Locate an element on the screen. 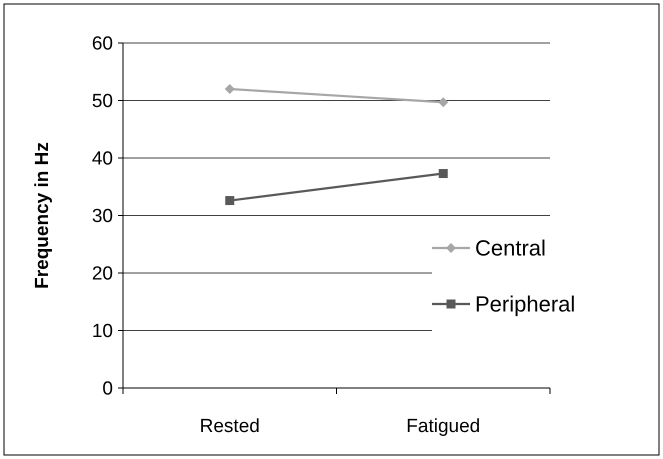 This screenshot has height=459, width=663. legend-label: Central is located at coordinates (510, 248).